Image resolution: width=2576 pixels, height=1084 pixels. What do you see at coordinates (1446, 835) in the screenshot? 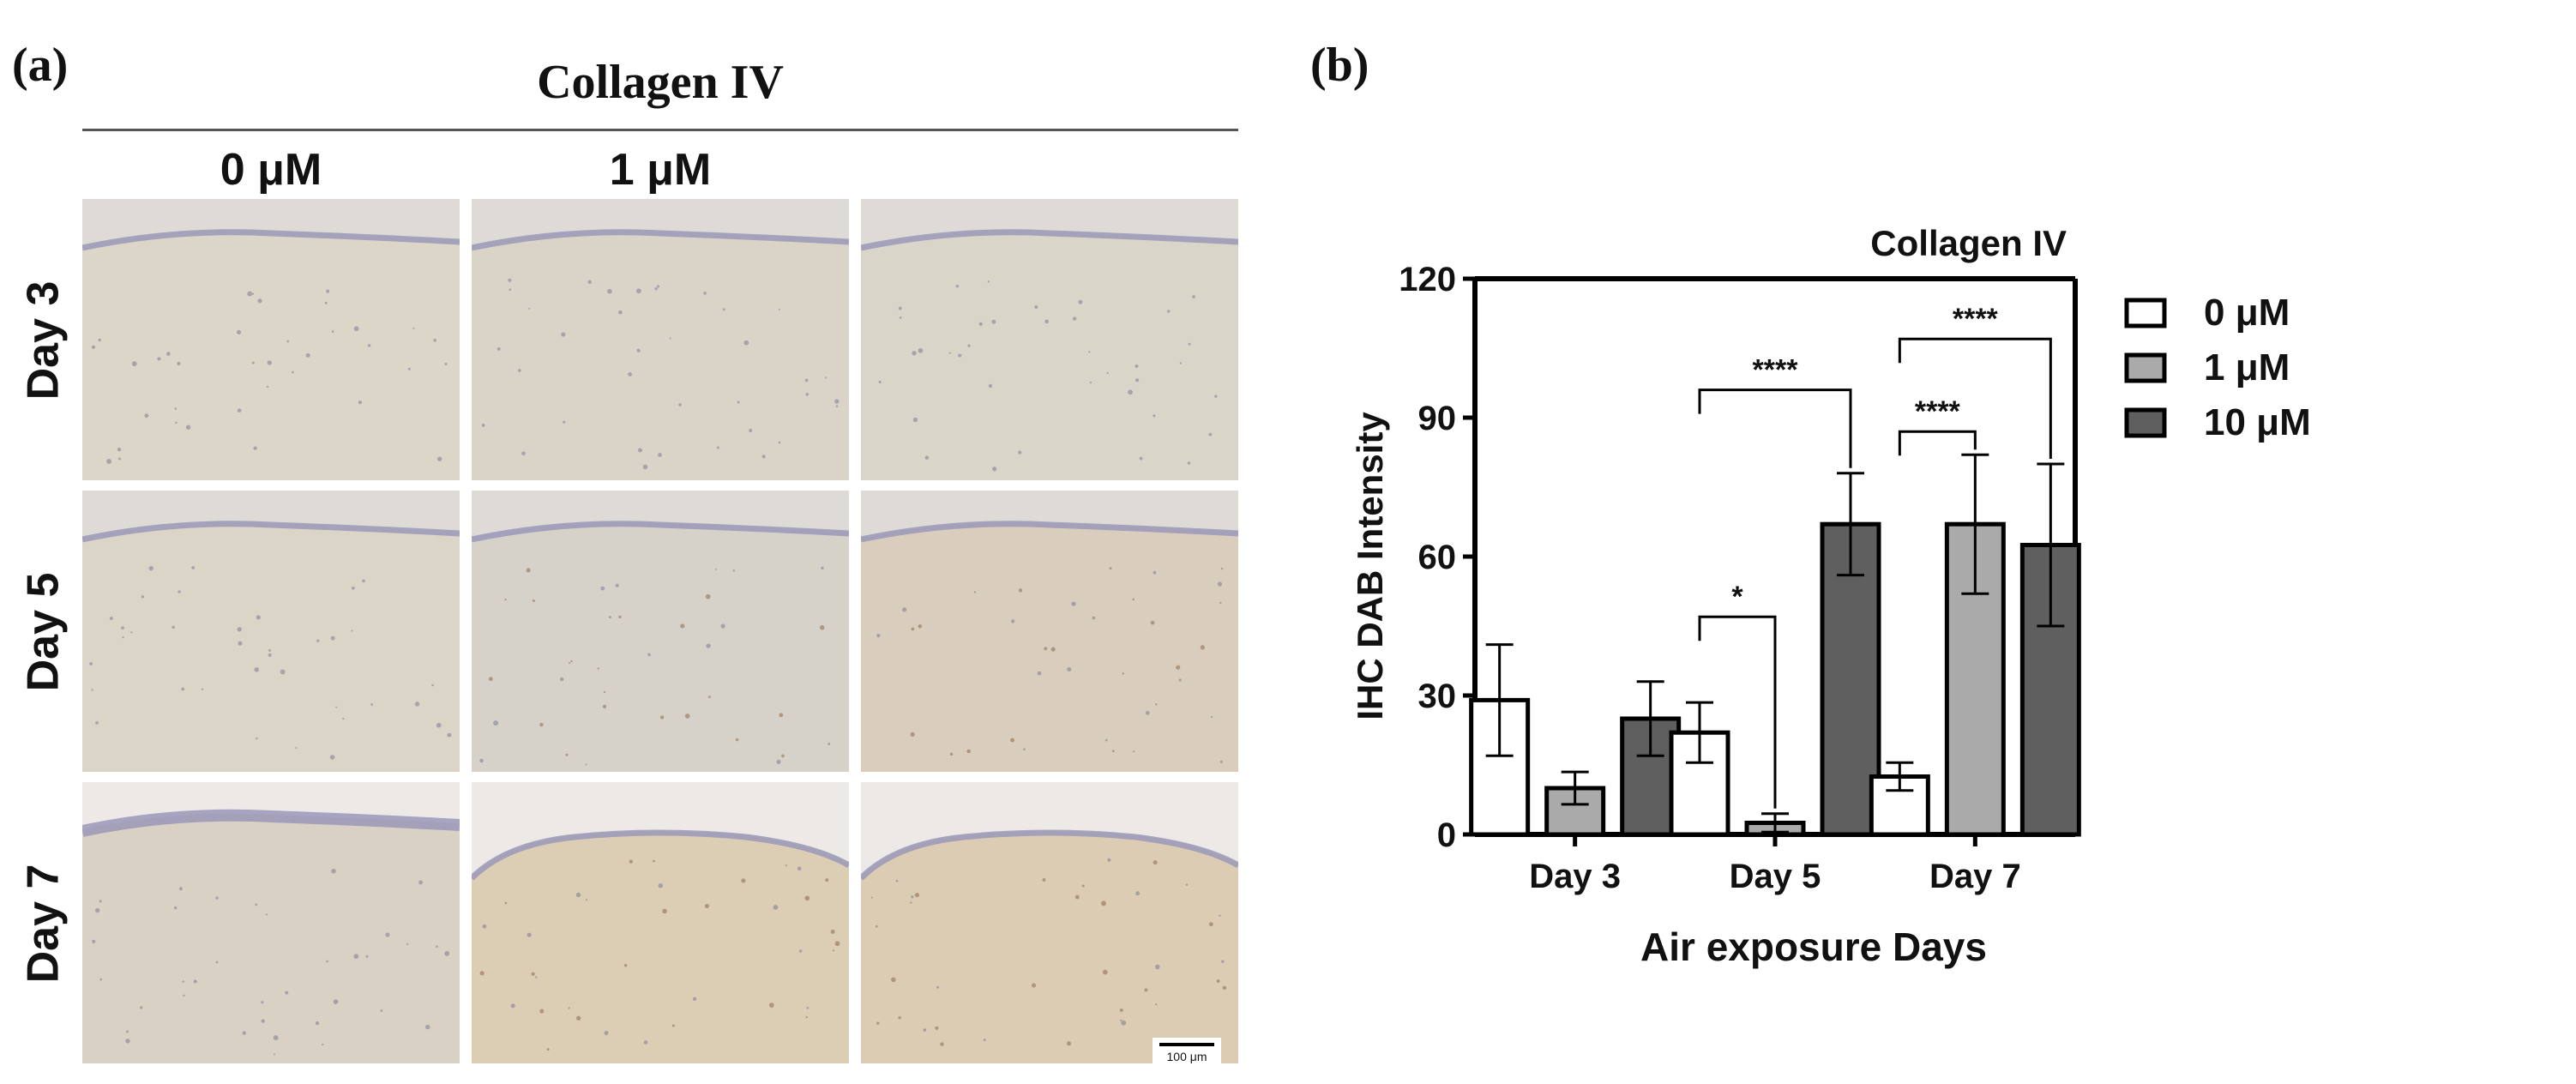
I see `y-tick-label: 0` at bounding box center [1446, 835].